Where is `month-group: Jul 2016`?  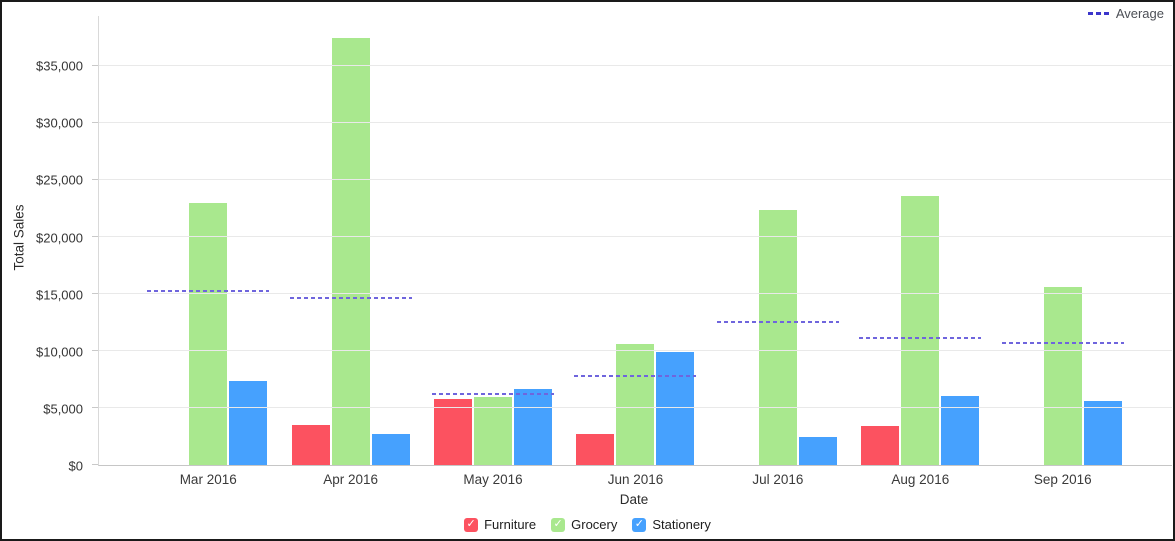 month-group: Jul 2016 is located at coordinates (778, 251).